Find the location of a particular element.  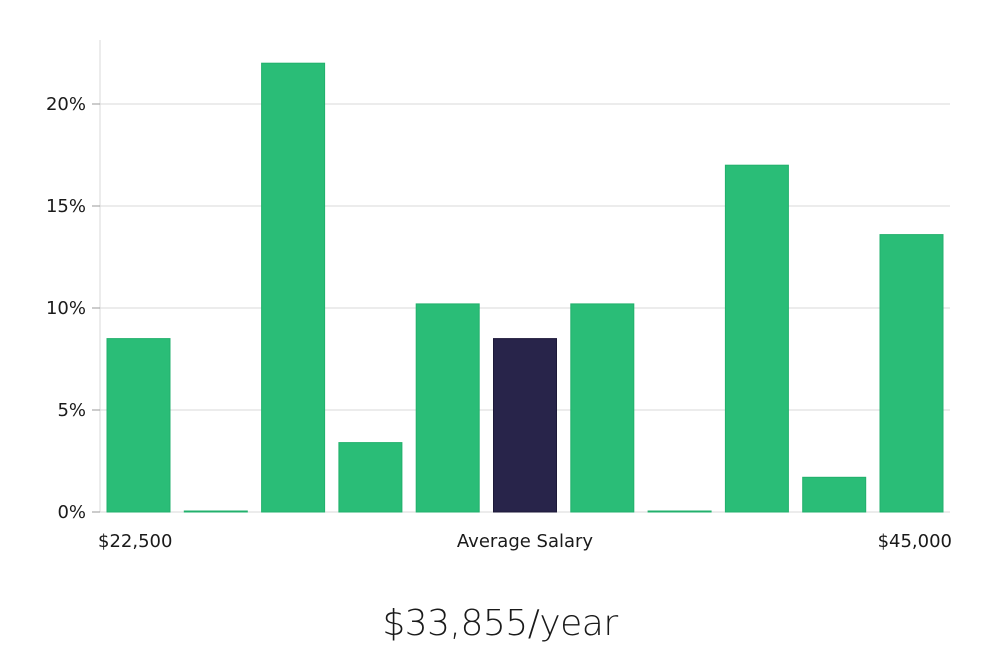

y-tick-label: 15% is located at coordinates (66, 206).